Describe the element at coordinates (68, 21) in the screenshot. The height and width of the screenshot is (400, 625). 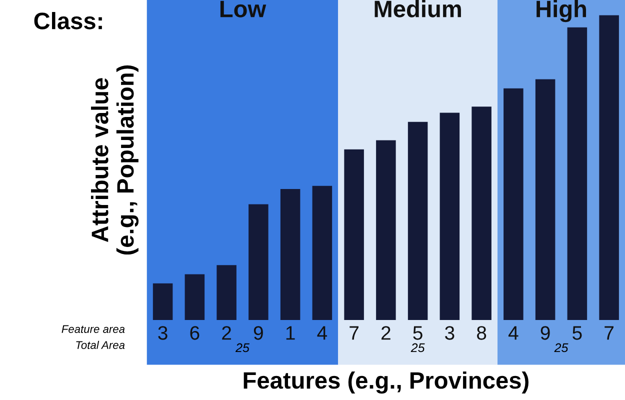
I see `text: Class:` at that location.